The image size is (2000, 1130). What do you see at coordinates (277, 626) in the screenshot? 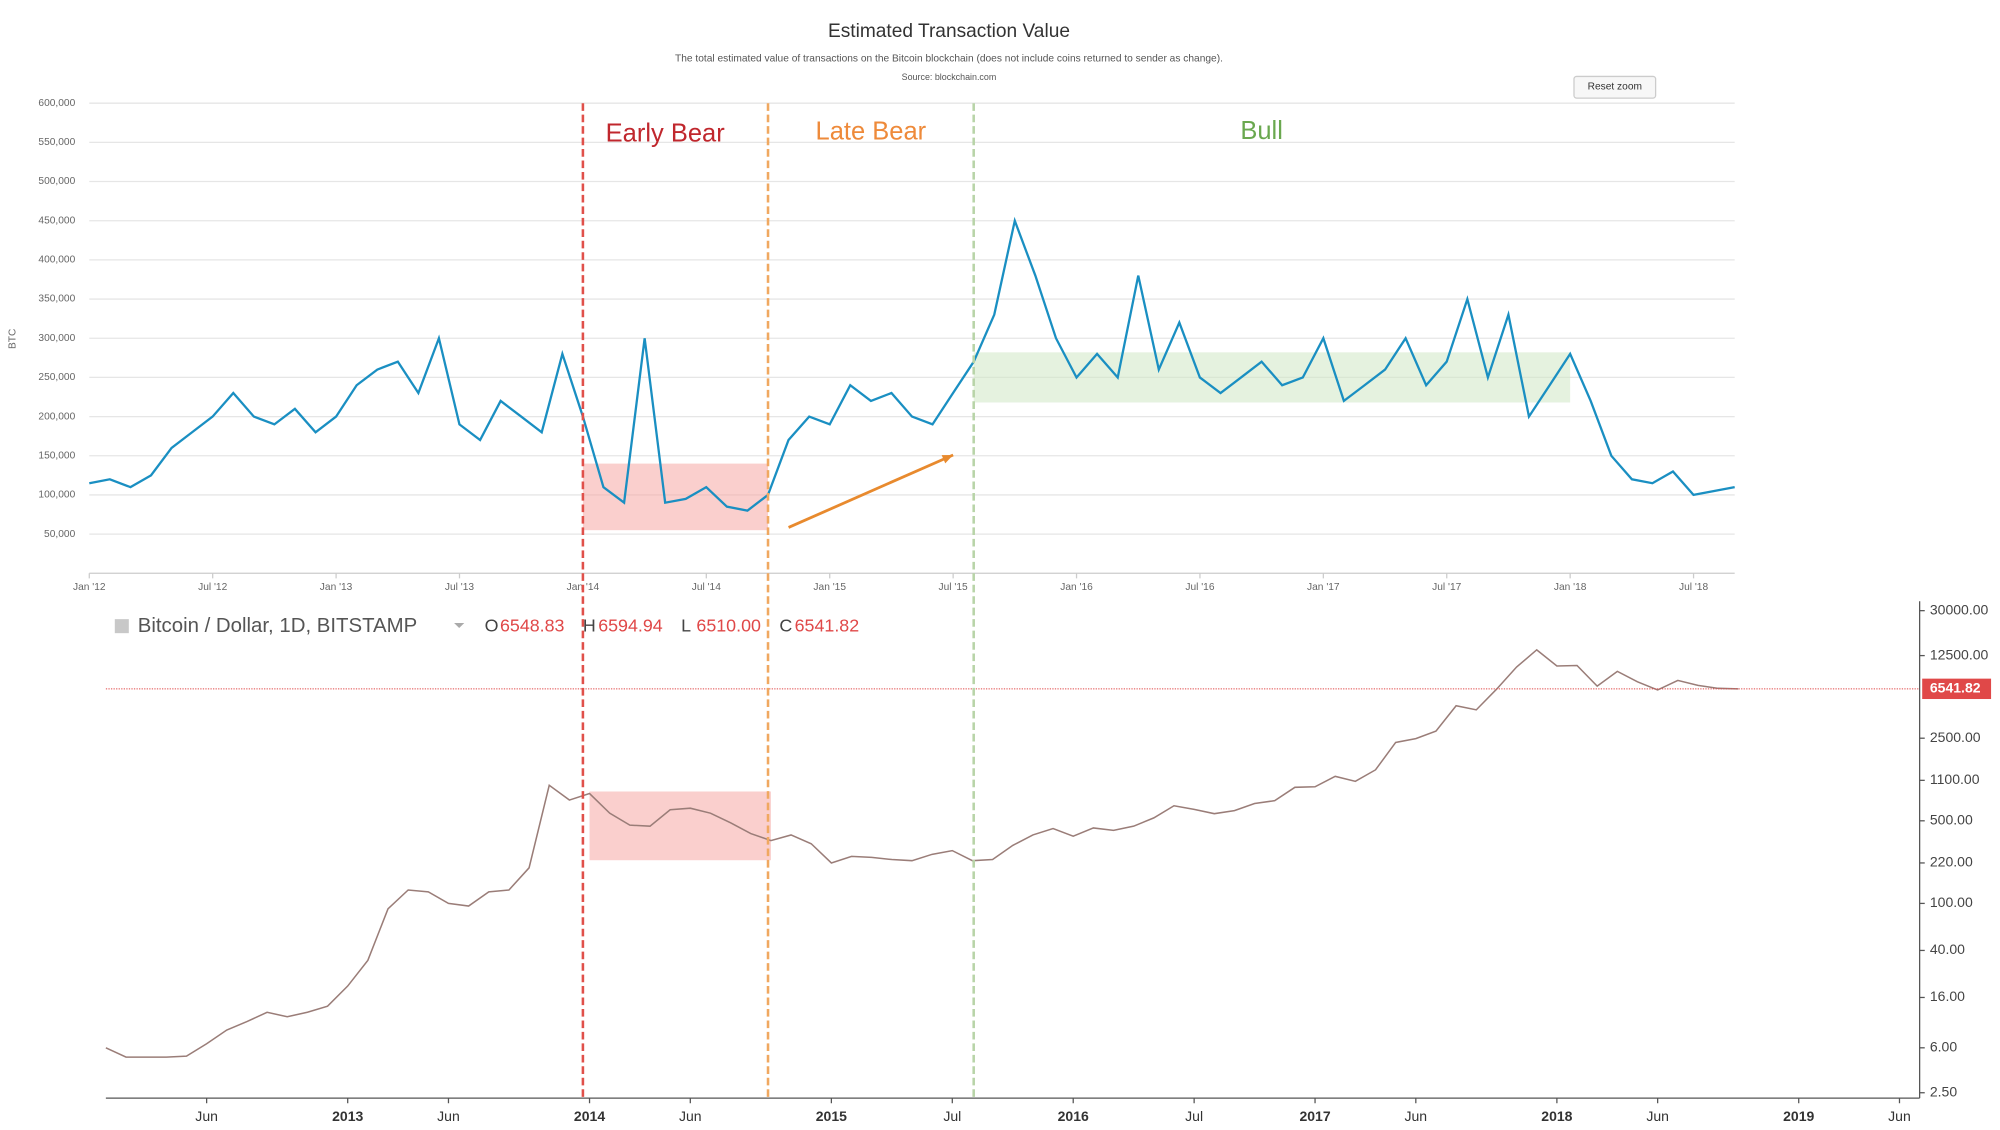
I see `symbol-title: Bitcoin / Dollar, 1D, BITSTAMP` at bounding box center [277, 626].